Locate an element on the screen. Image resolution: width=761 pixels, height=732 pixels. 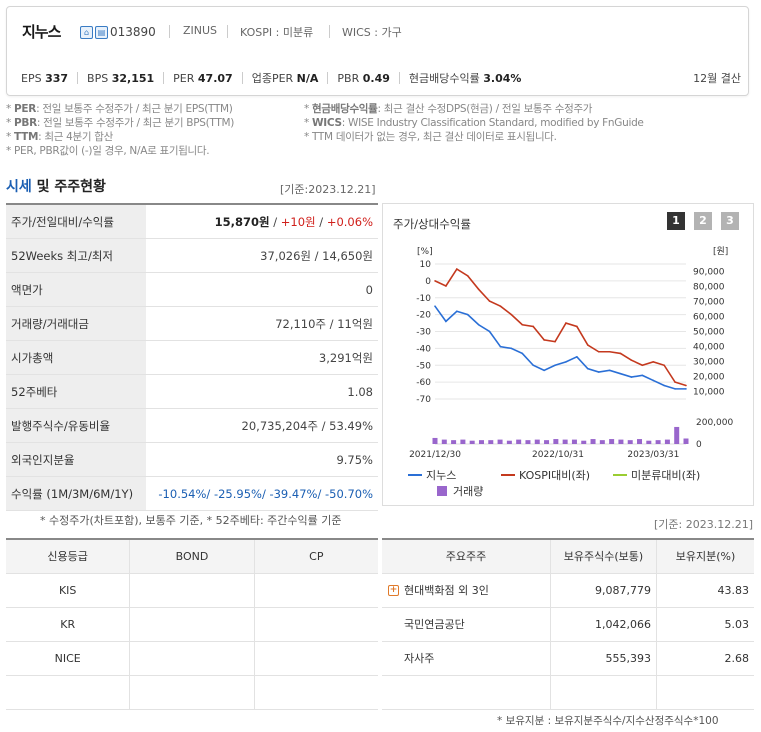
holder-shares: 1,042,066 is located at coordinates (604, 624).